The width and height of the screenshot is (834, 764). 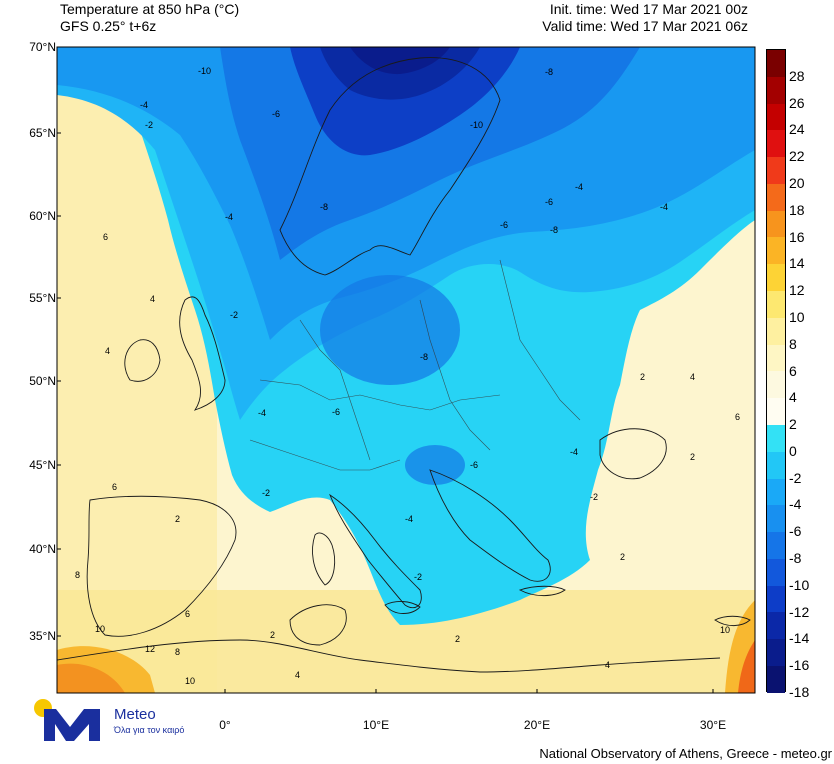 I want to click on lon-label: 20°E, so click(x=537, y=725).